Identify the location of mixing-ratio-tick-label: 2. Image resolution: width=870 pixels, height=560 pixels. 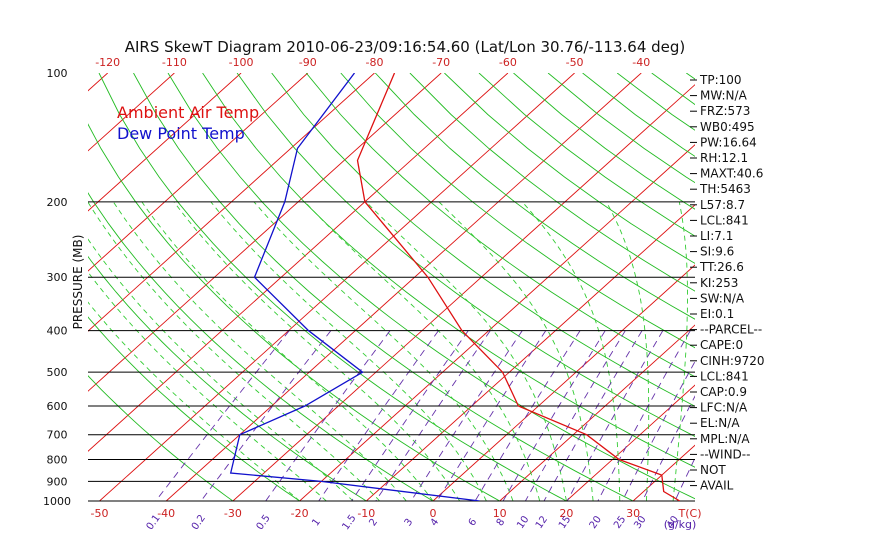
(373, 523).